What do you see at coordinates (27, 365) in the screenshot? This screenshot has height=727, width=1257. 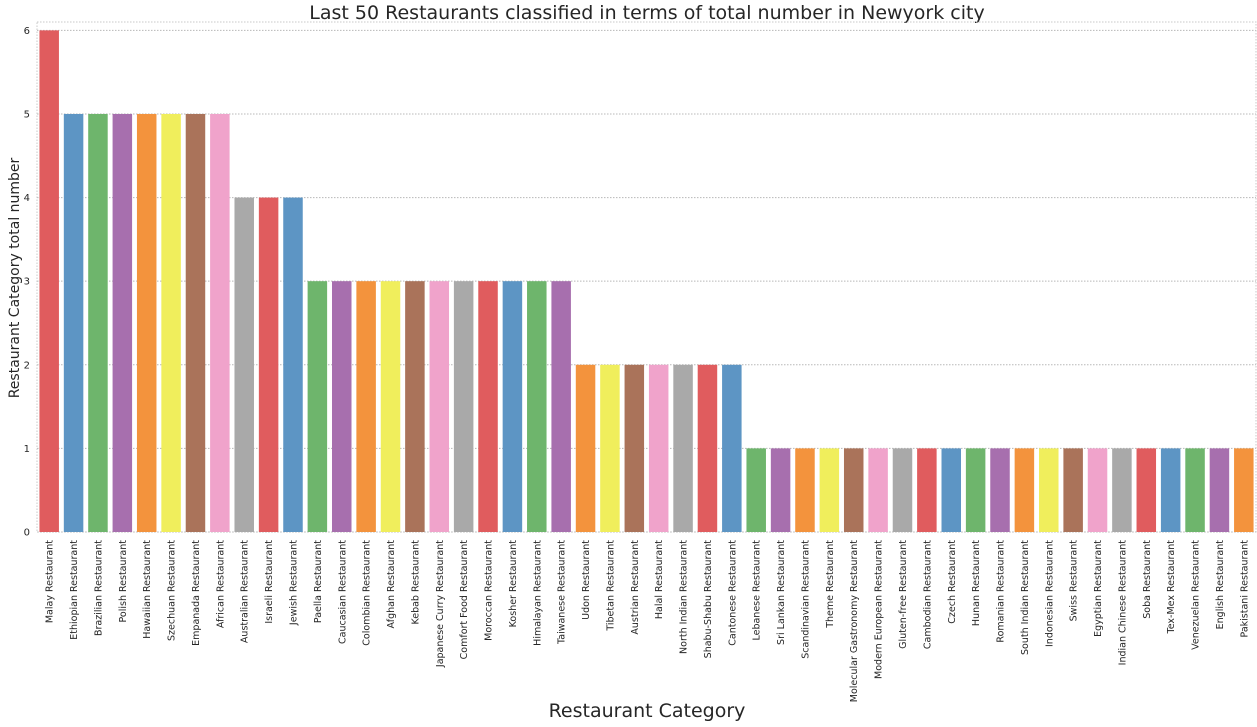 I see `y-tick-label: 2` at bounding box center [27, 365].